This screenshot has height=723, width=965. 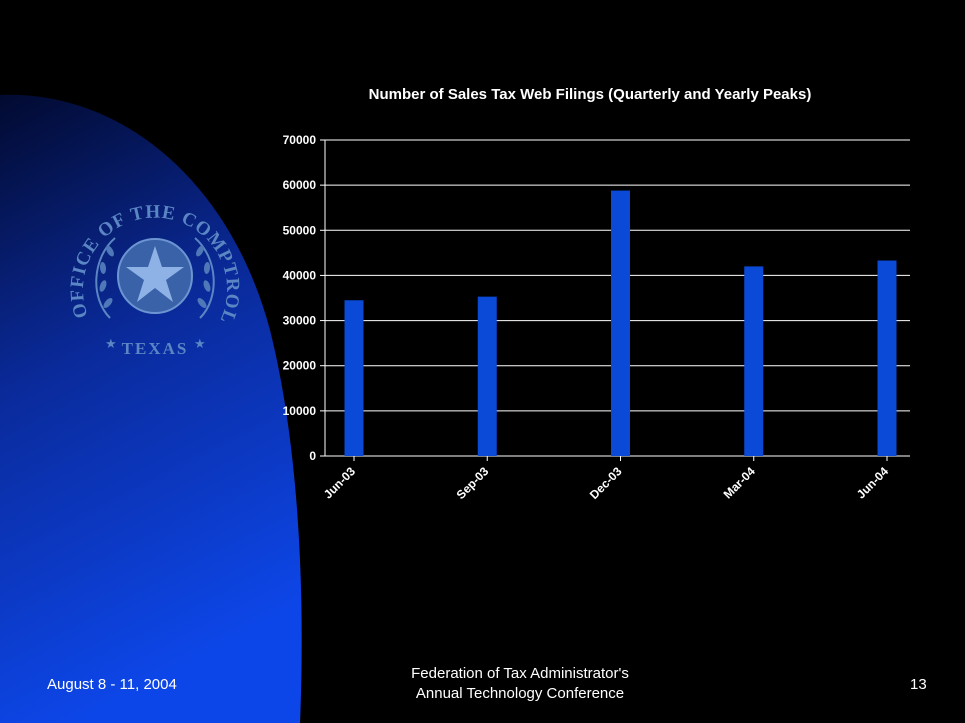 I want to click on x-tick-label: Jun-04, so click(x=872, y=482).